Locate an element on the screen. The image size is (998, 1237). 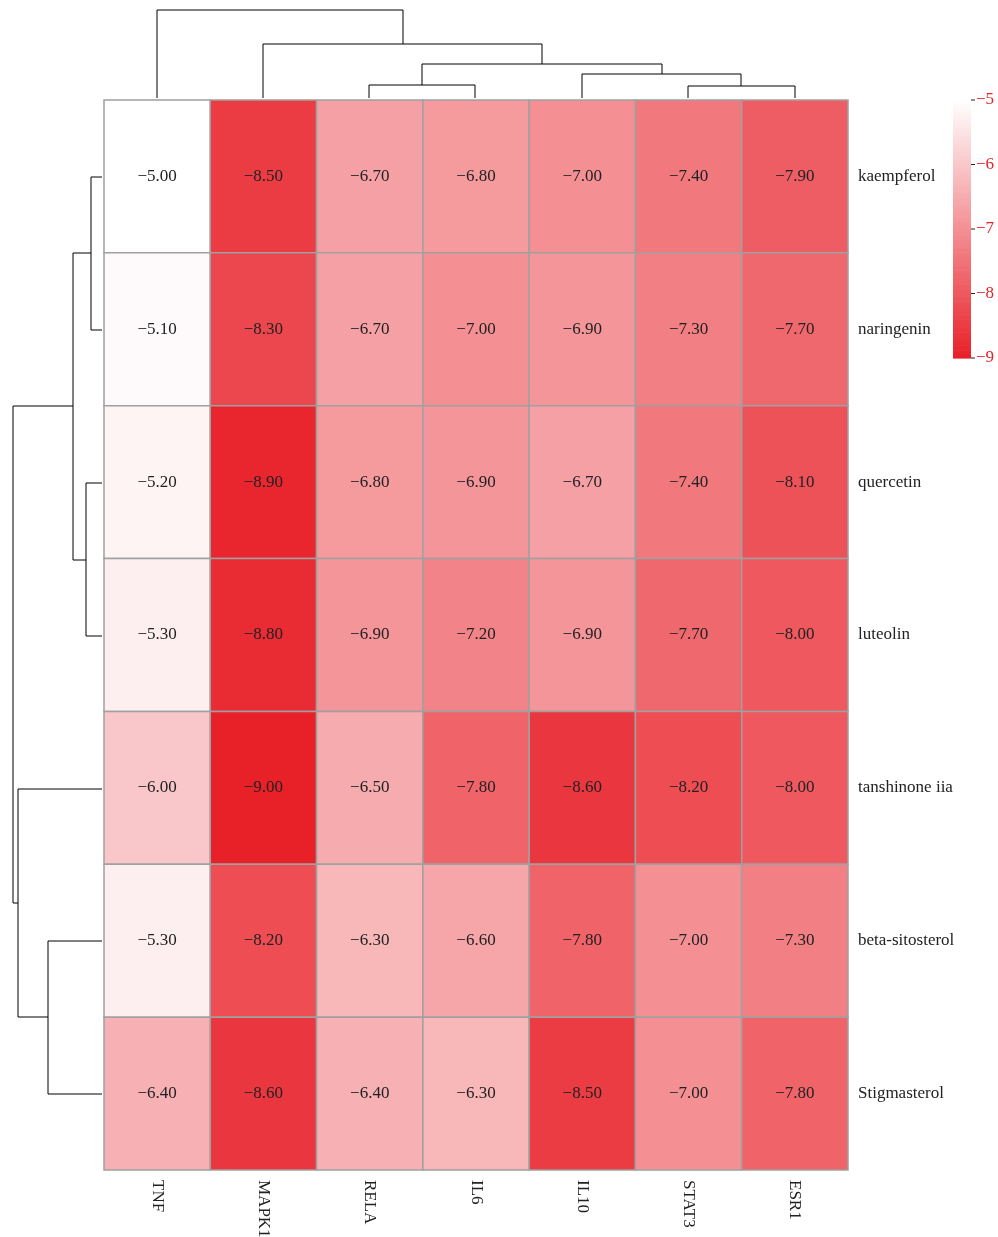
x-tick-label: STAT3 is located at coordinates (690, 1204).